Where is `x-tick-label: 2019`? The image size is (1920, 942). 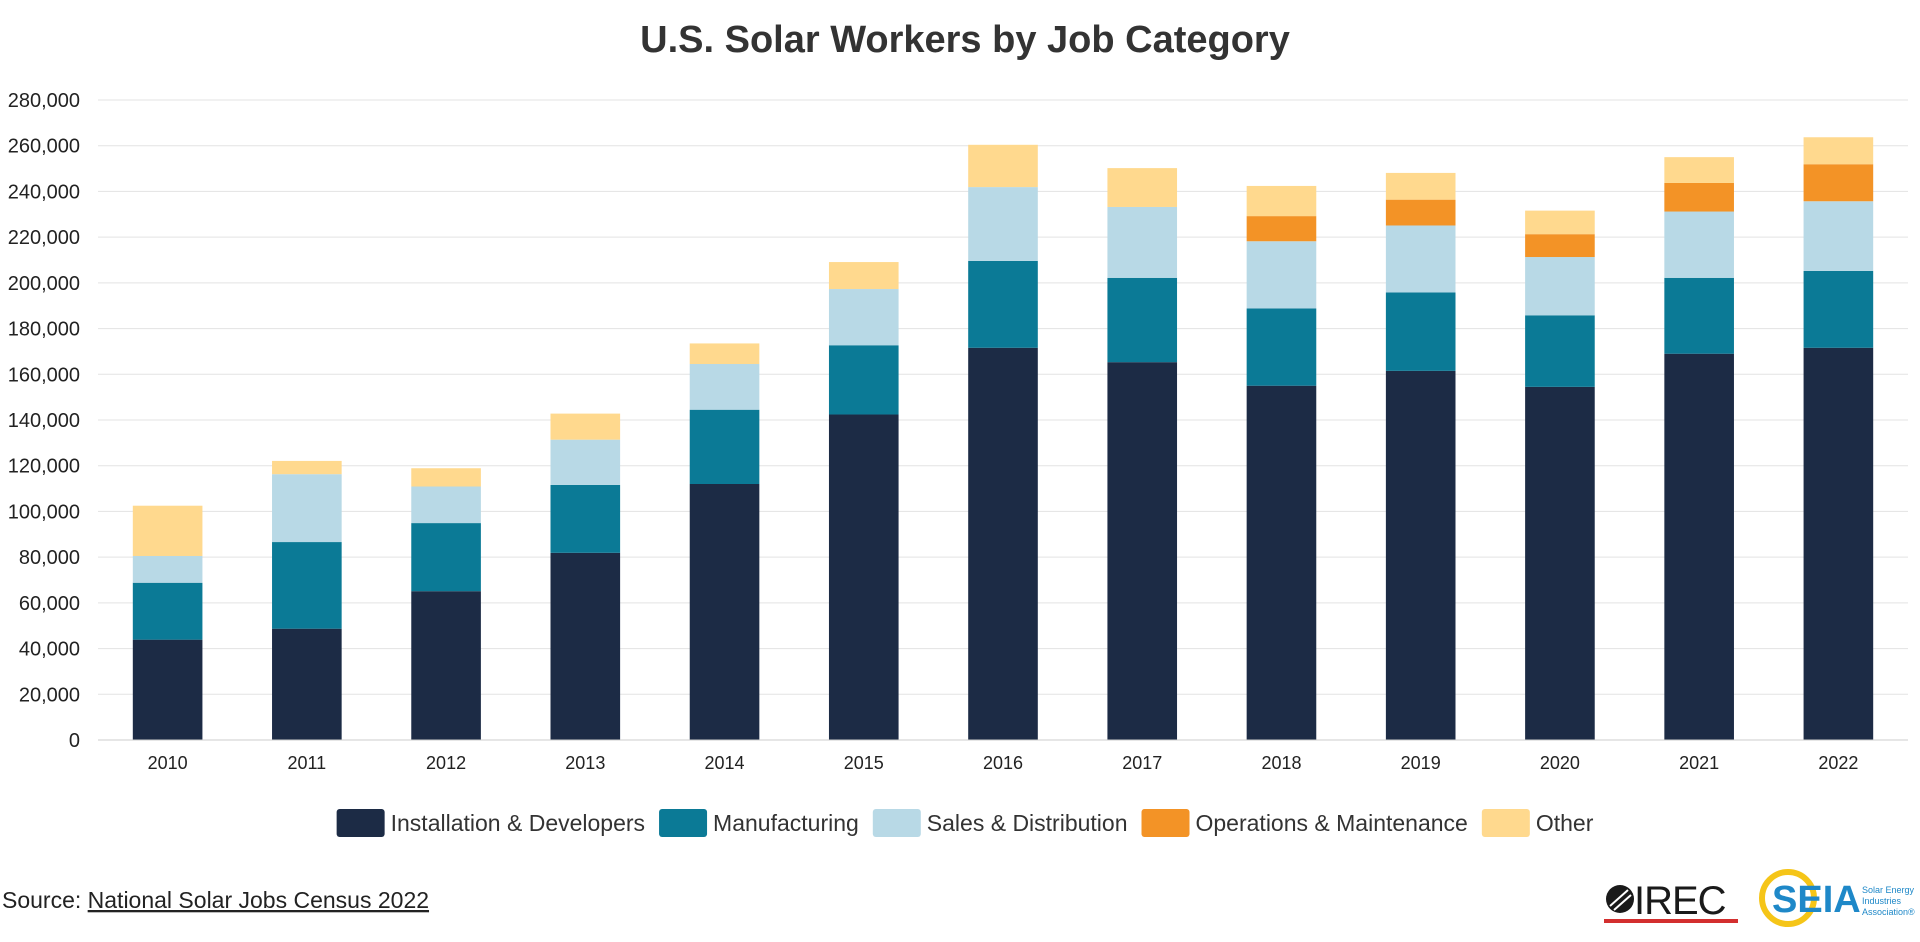 x-tick-label: 2019 is located at coordinates (1421, 763).